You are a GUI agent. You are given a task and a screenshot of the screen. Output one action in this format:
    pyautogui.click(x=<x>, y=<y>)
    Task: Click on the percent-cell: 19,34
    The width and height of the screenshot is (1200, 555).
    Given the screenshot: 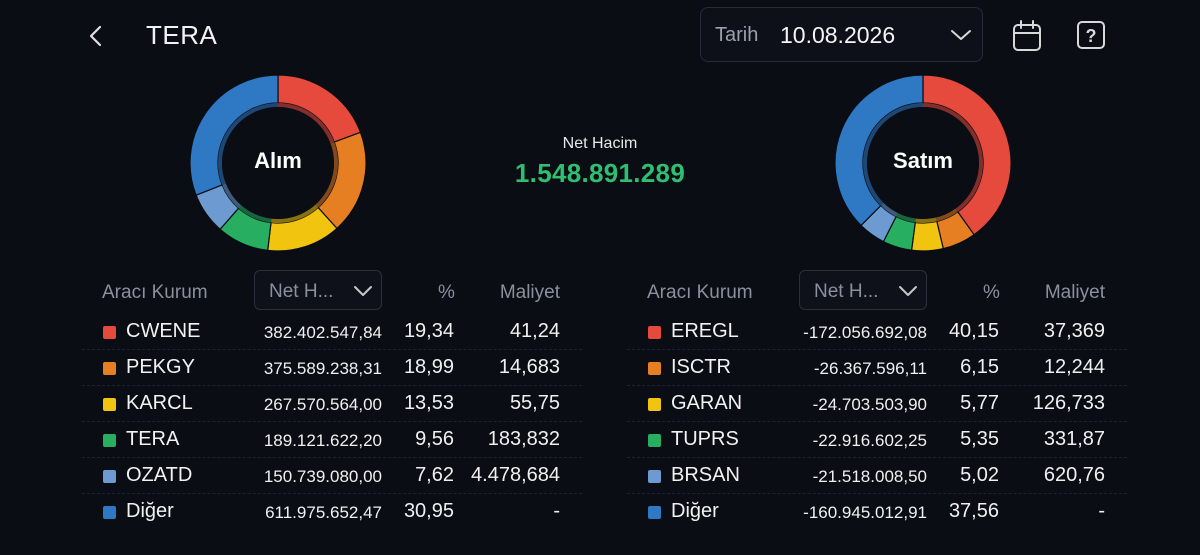 What is the action you would take?
    pyautogui.click(x=428, y=331)
    